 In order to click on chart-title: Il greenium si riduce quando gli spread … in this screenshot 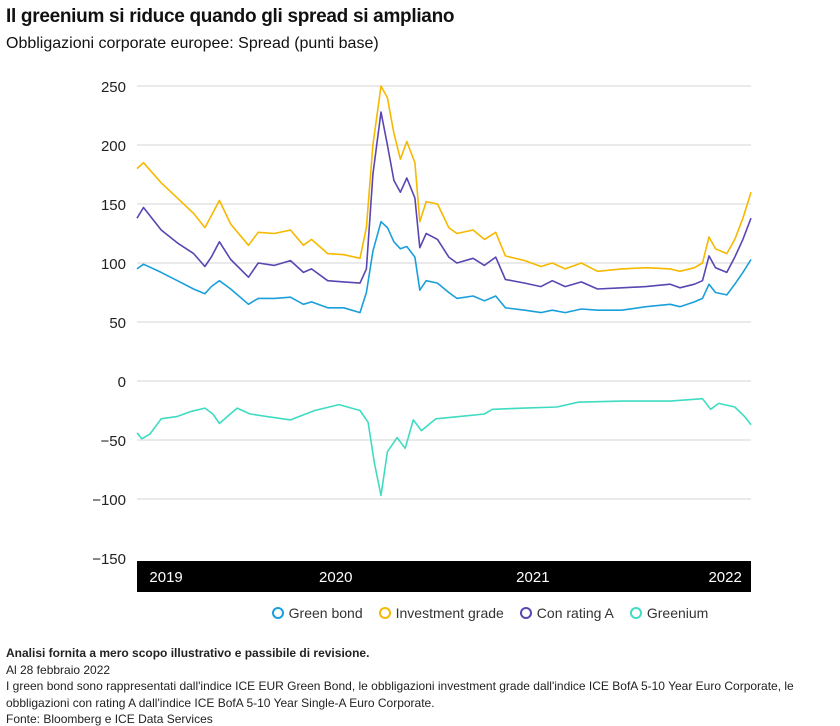, I will do `click(230, 16)`.